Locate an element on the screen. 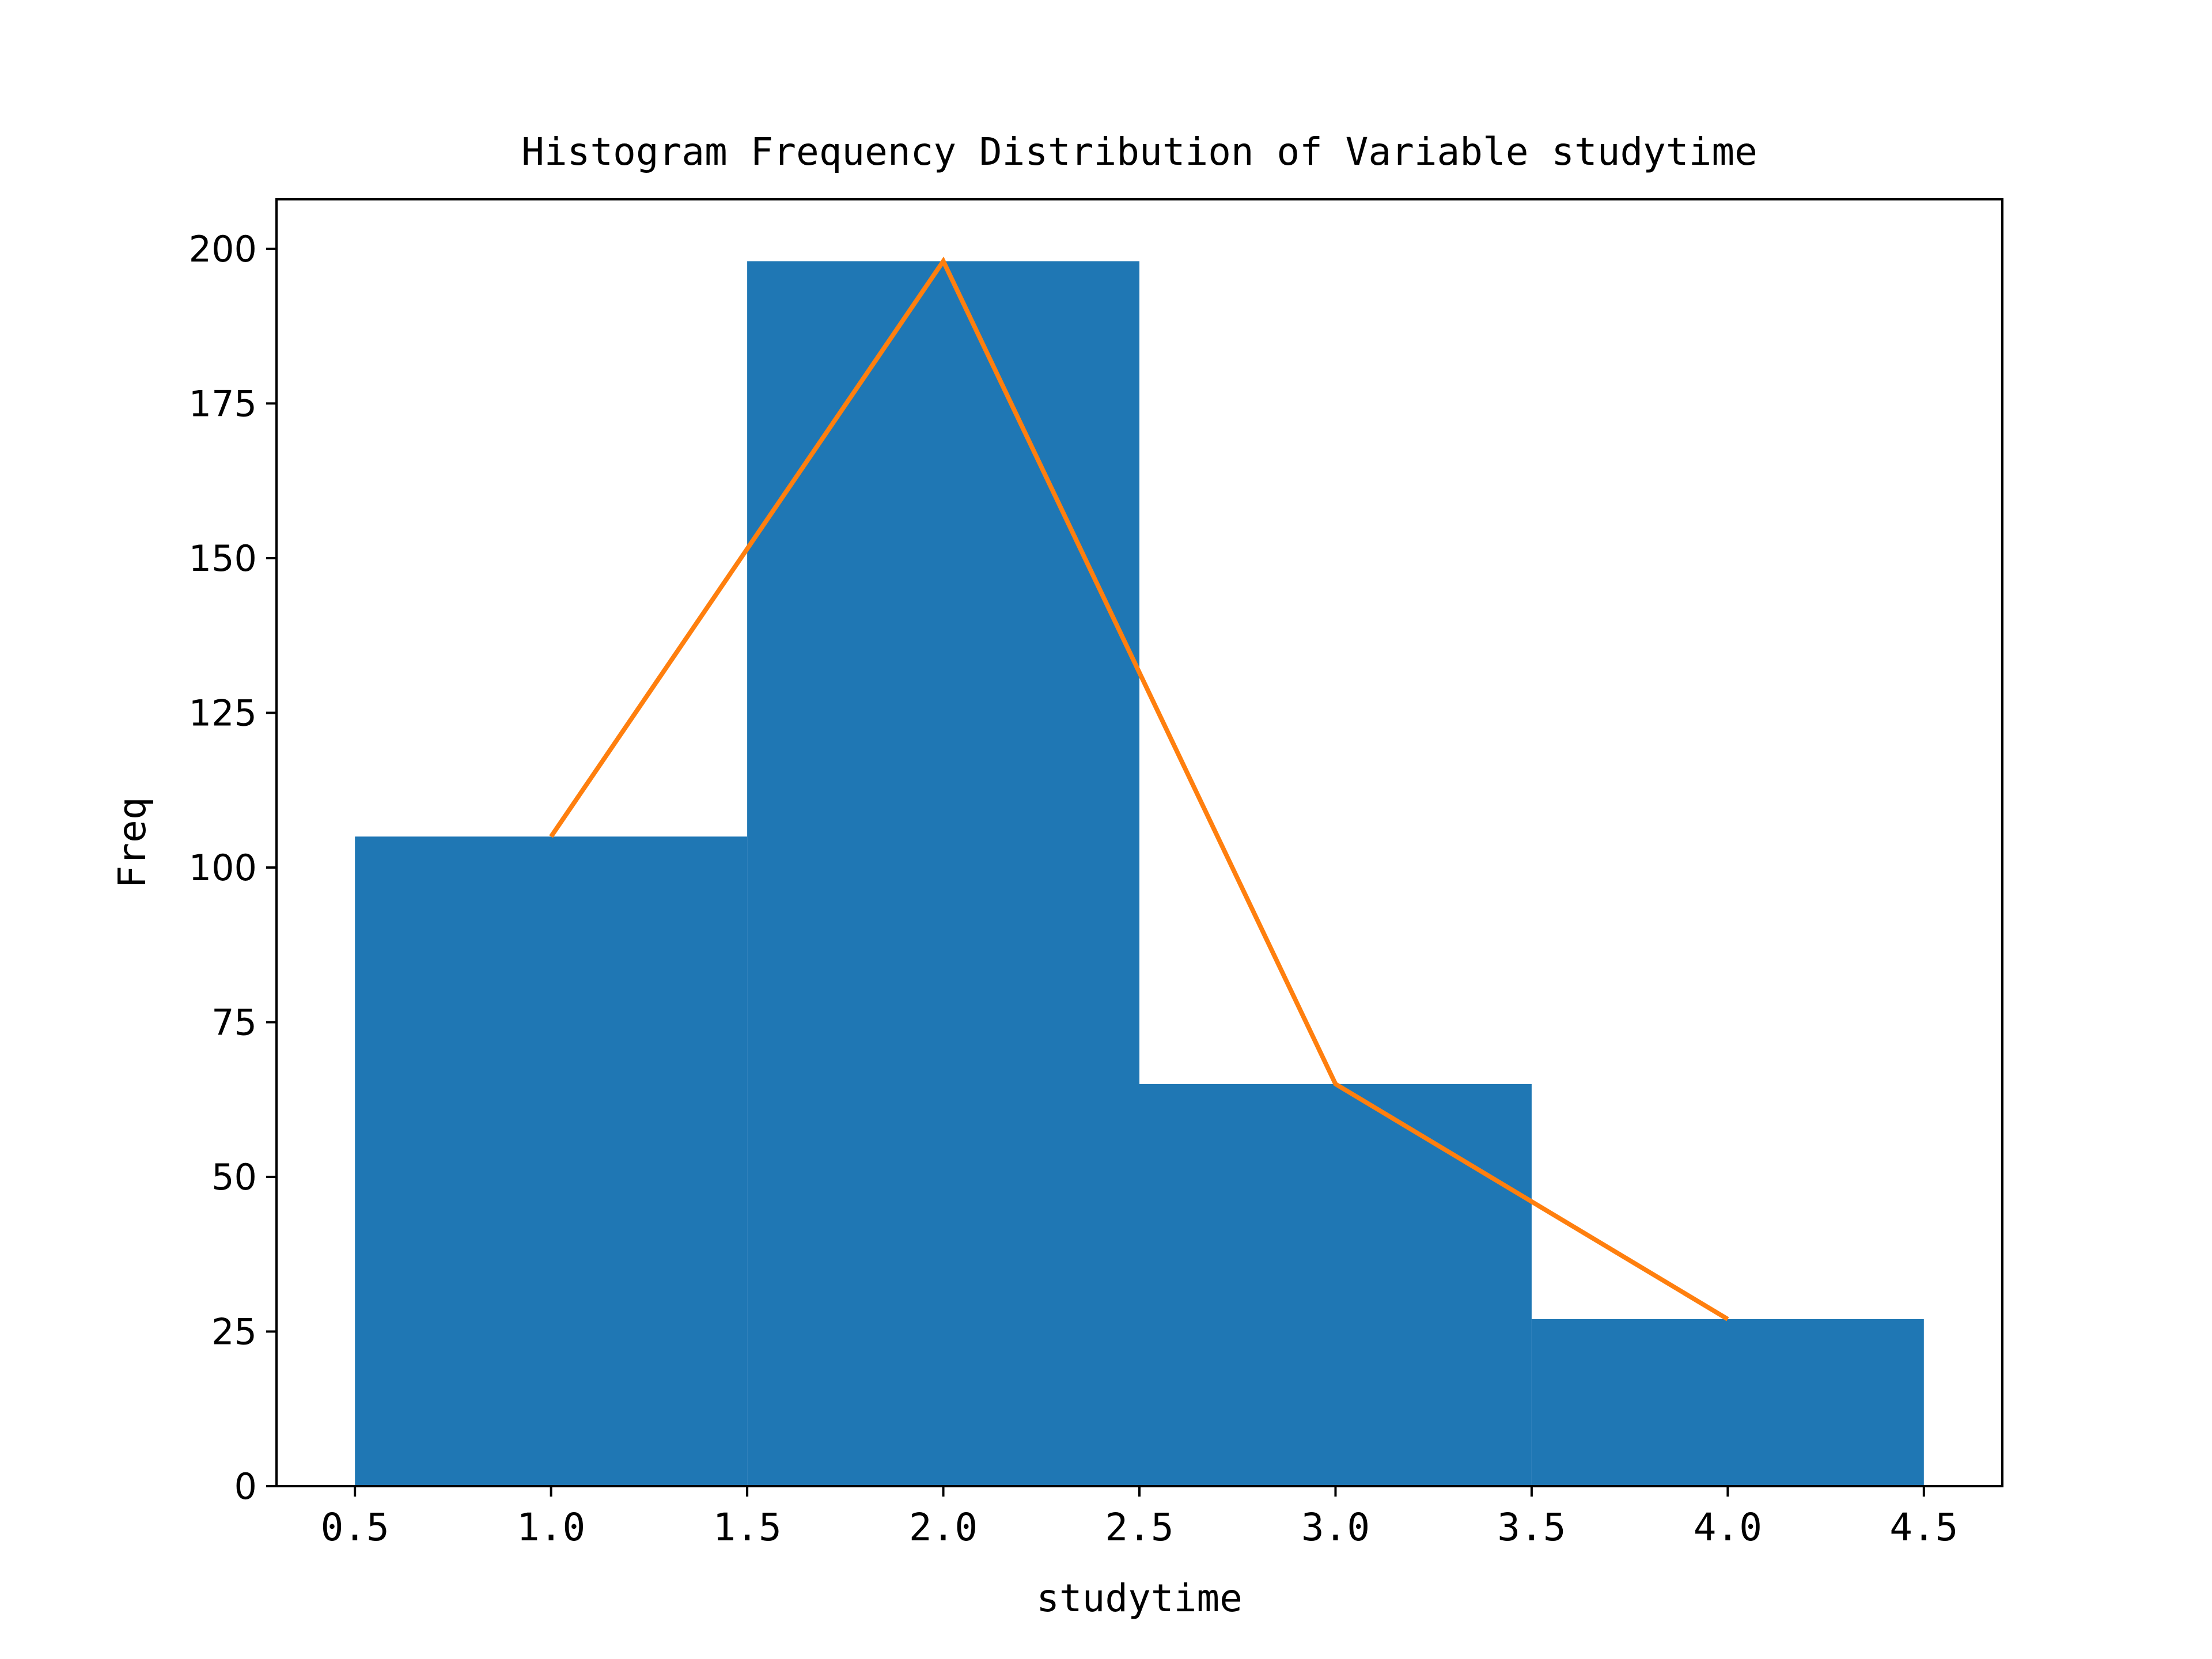  x-axis-ticks: 0.5 1.0 1.5 2.0 2.5 3.0 3.5 4.0 4.5 is located at coordinates (1139, 1518).